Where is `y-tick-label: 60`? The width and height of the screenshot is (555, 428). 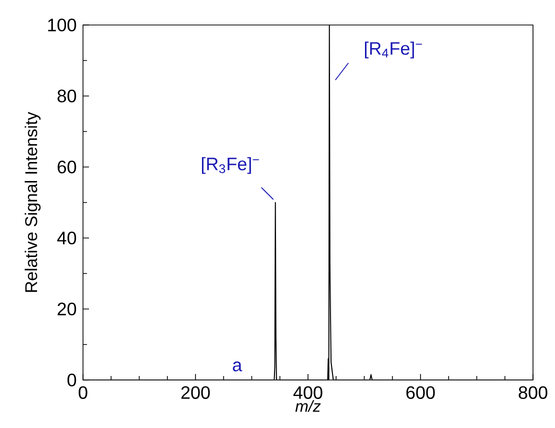
y-tick-label: 60 is located at coordinates (67, 167).